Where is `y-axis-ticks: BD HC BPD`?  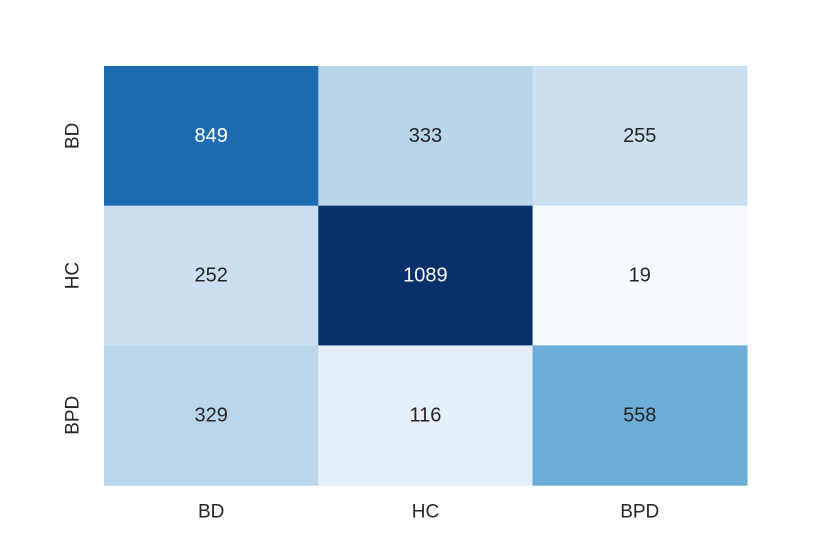
y-axis-ticks: BD HC BPD is located at coordinates (73, 279).